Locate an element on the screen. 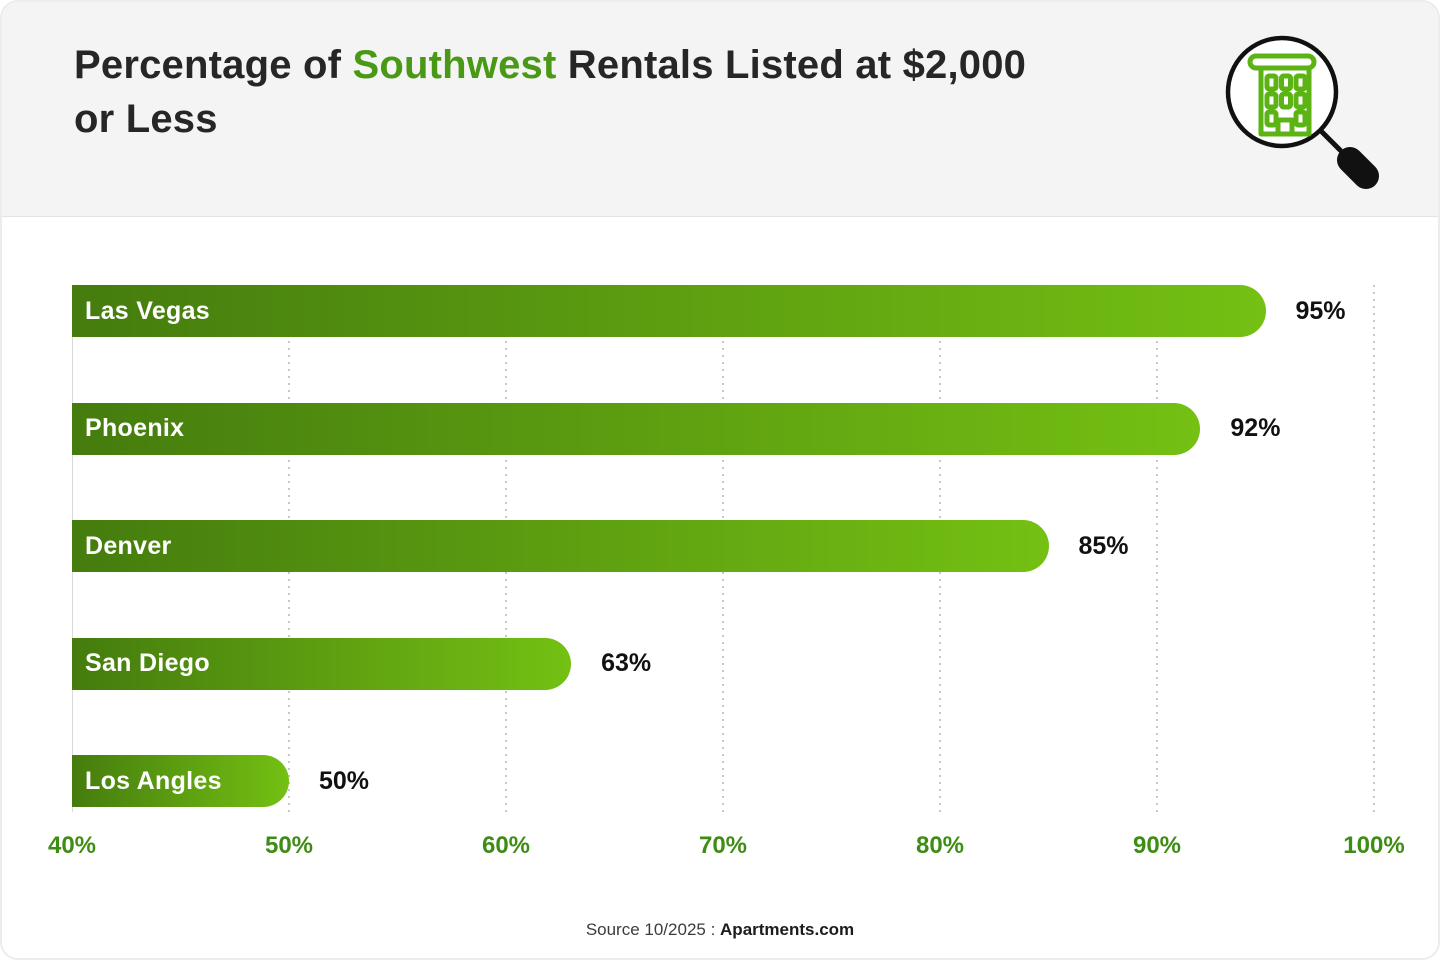 The height and width of the screenshot is (960, 1440). bar: Phoenix is located at coordinates (636, 428).